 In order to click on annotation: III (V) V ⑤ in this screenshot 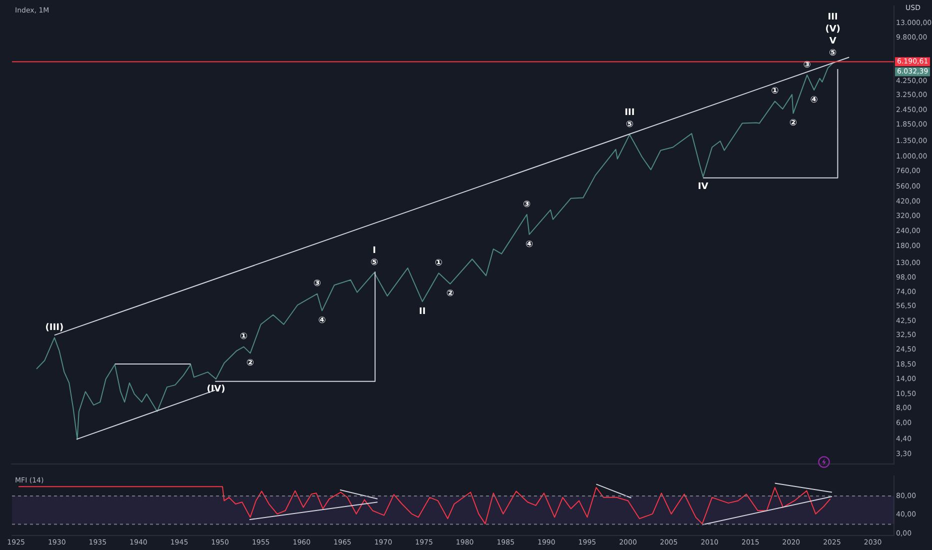, I will do `click(832, 35)`.